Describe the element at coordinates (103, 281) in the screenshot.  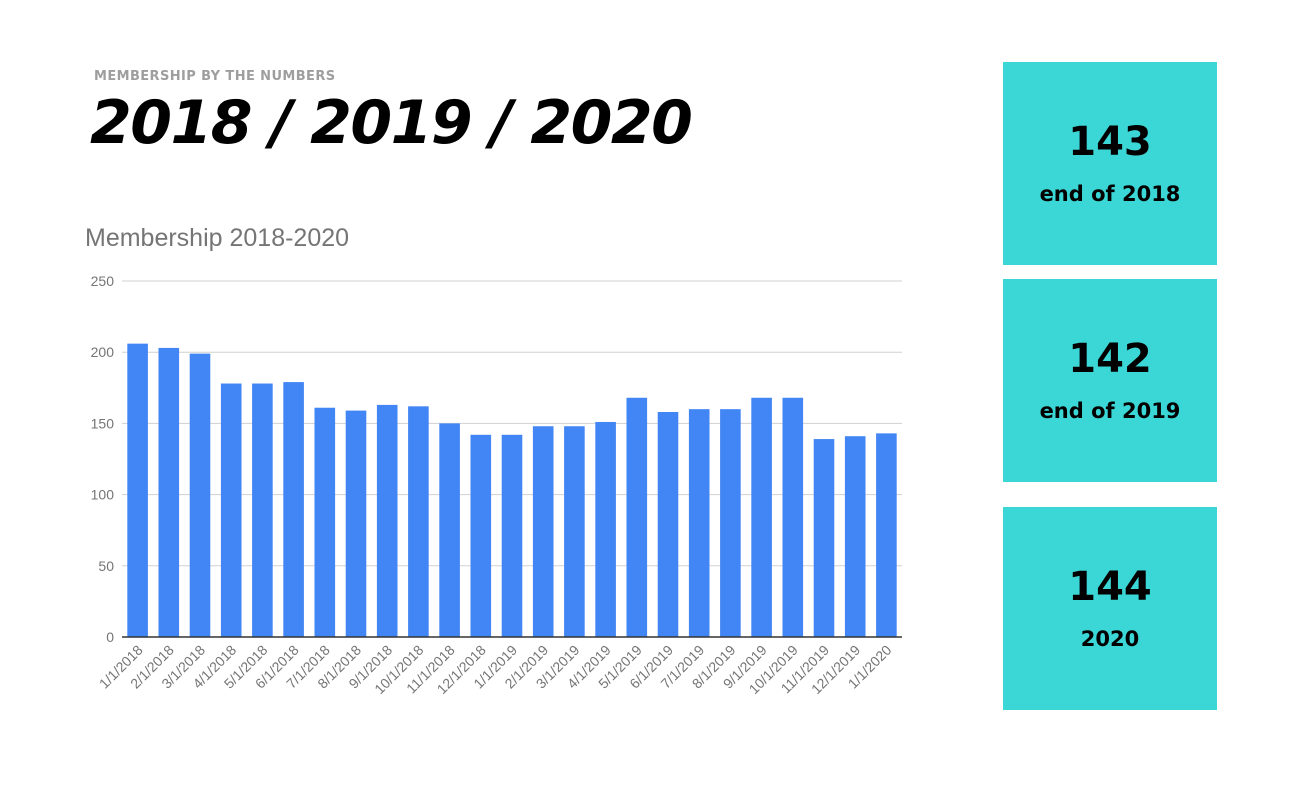
I see `y-tick-label: 250` at that location.